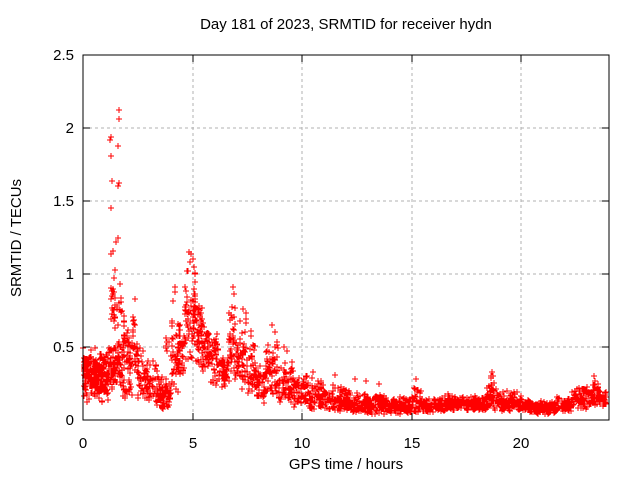 The width and height of the screenshot is (640, 480). I want to click on x-tick-label: 20, so click(521, 443).